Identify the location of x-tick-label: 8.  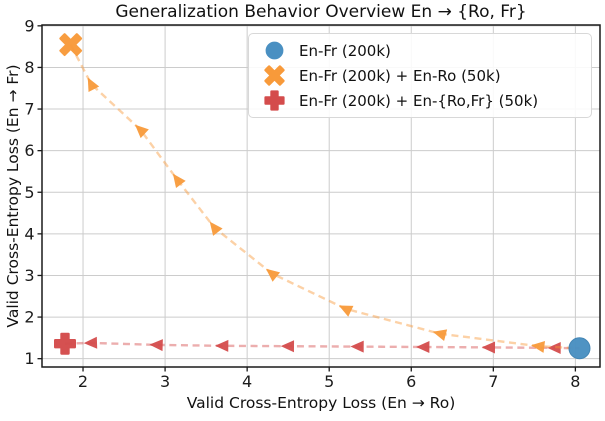
(575, 381).